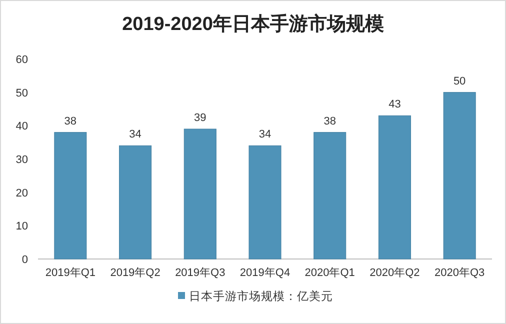 The height and width of the screenshot is (324, 506). I want to click on x-tick-label: 2019年Q3, so click(200, 273).